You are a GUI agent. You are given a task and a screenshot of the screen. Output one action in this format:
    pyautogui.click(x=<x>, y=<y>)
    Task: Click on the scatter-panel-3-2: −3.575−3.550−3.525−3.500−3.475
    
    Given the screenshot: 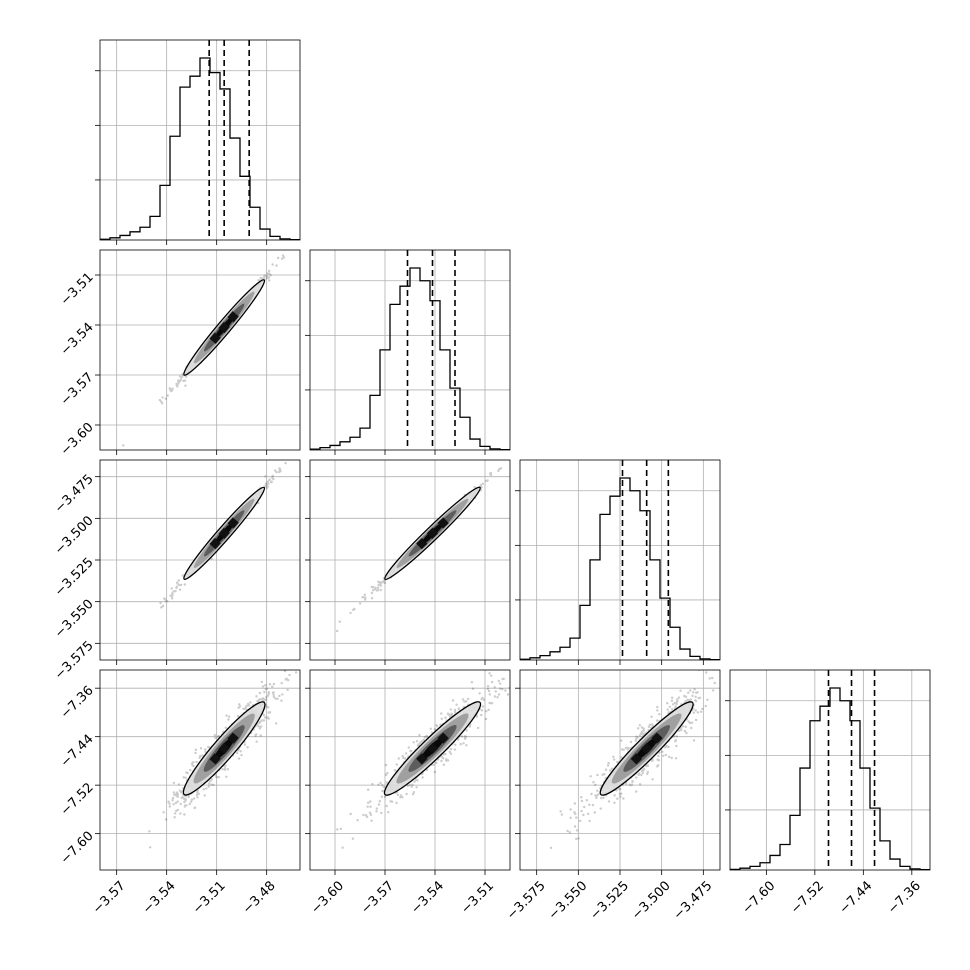 What is the action you would take?
    pyautogui.click(x=612, y=796)
    